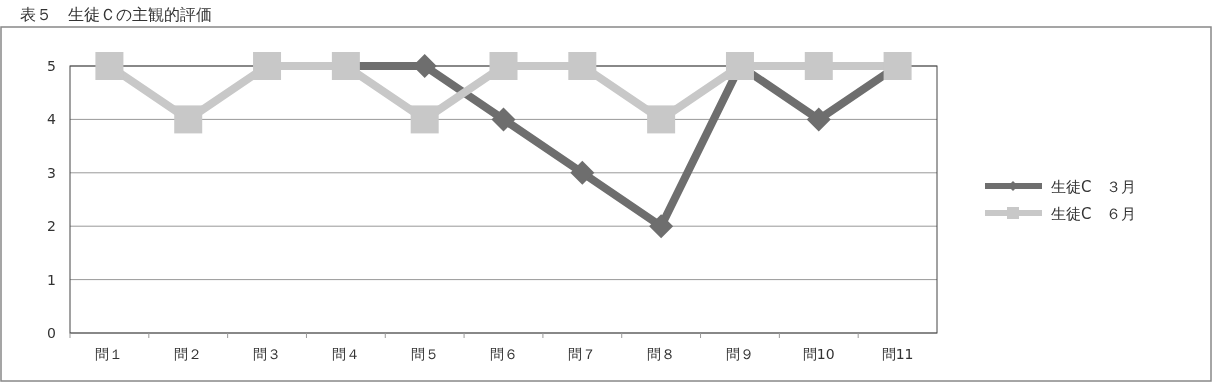 The image size is (1213, 382). What do you see at coordinates (52, 119) in the screenshot?
I see `y-tick-label: 4` at bounding box center [52, 119].